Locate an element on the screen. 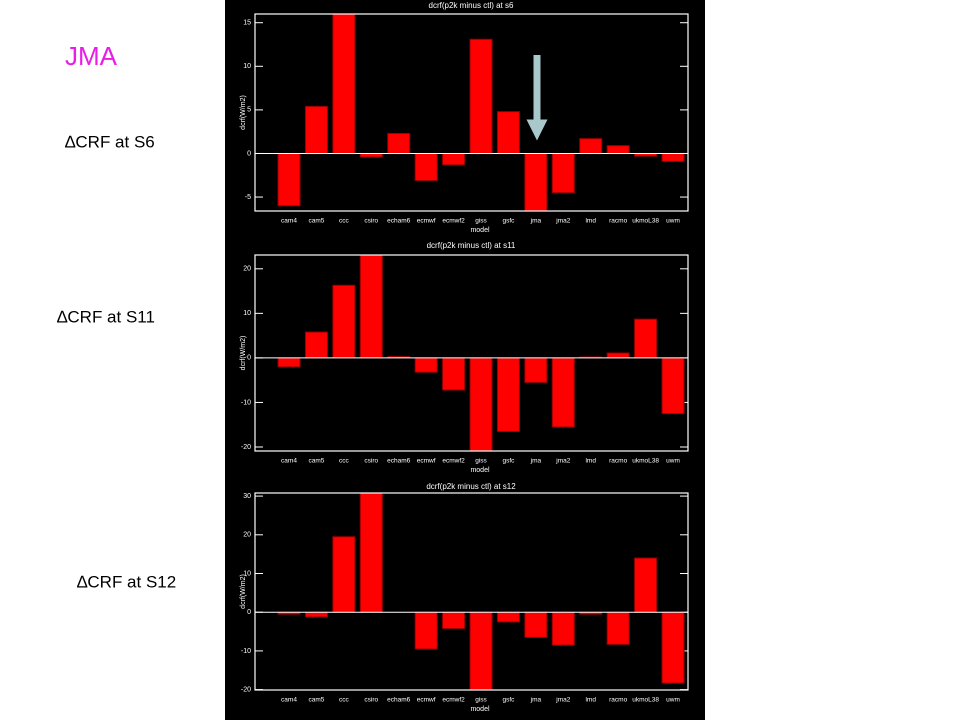  x-tick-label: ukmoL38 is located at coordinates (645, 461).